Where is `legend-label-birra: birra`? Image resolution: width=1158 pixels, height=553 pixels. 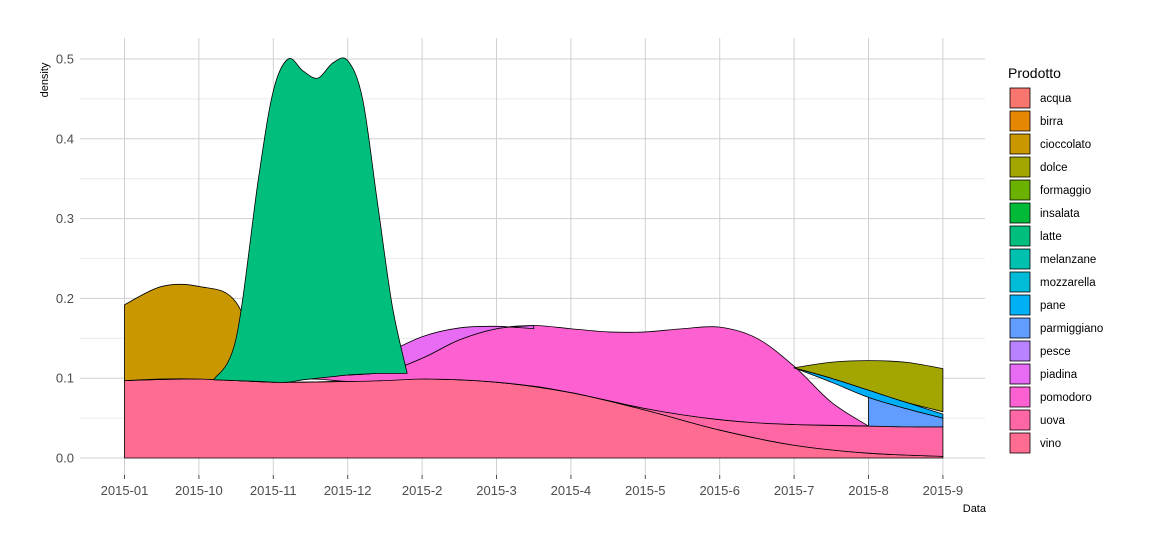 legend-label-birra: birra is located at coordinates (1052, 122).